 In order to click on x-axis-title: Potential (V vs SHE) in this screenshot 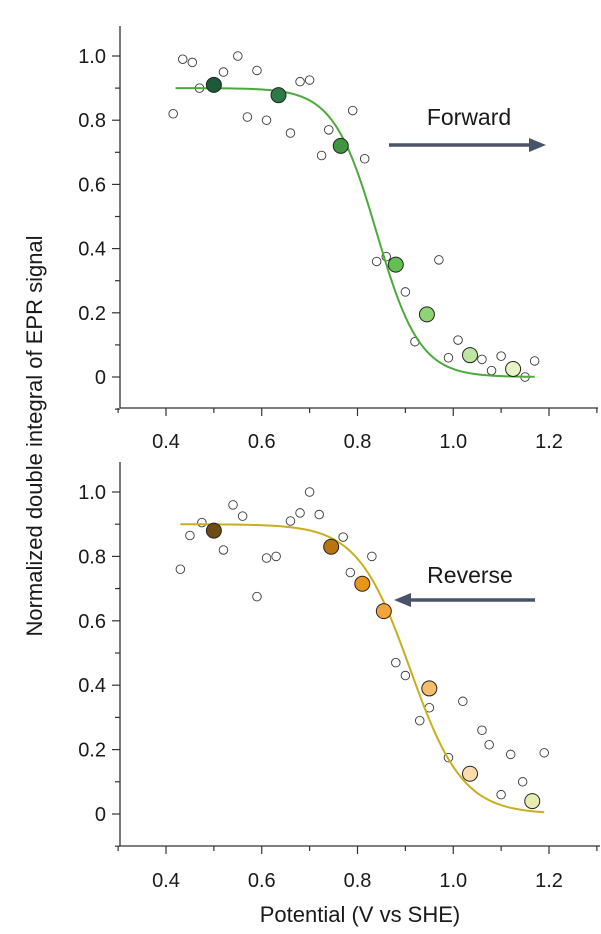, I will do `click(360, 914)`.